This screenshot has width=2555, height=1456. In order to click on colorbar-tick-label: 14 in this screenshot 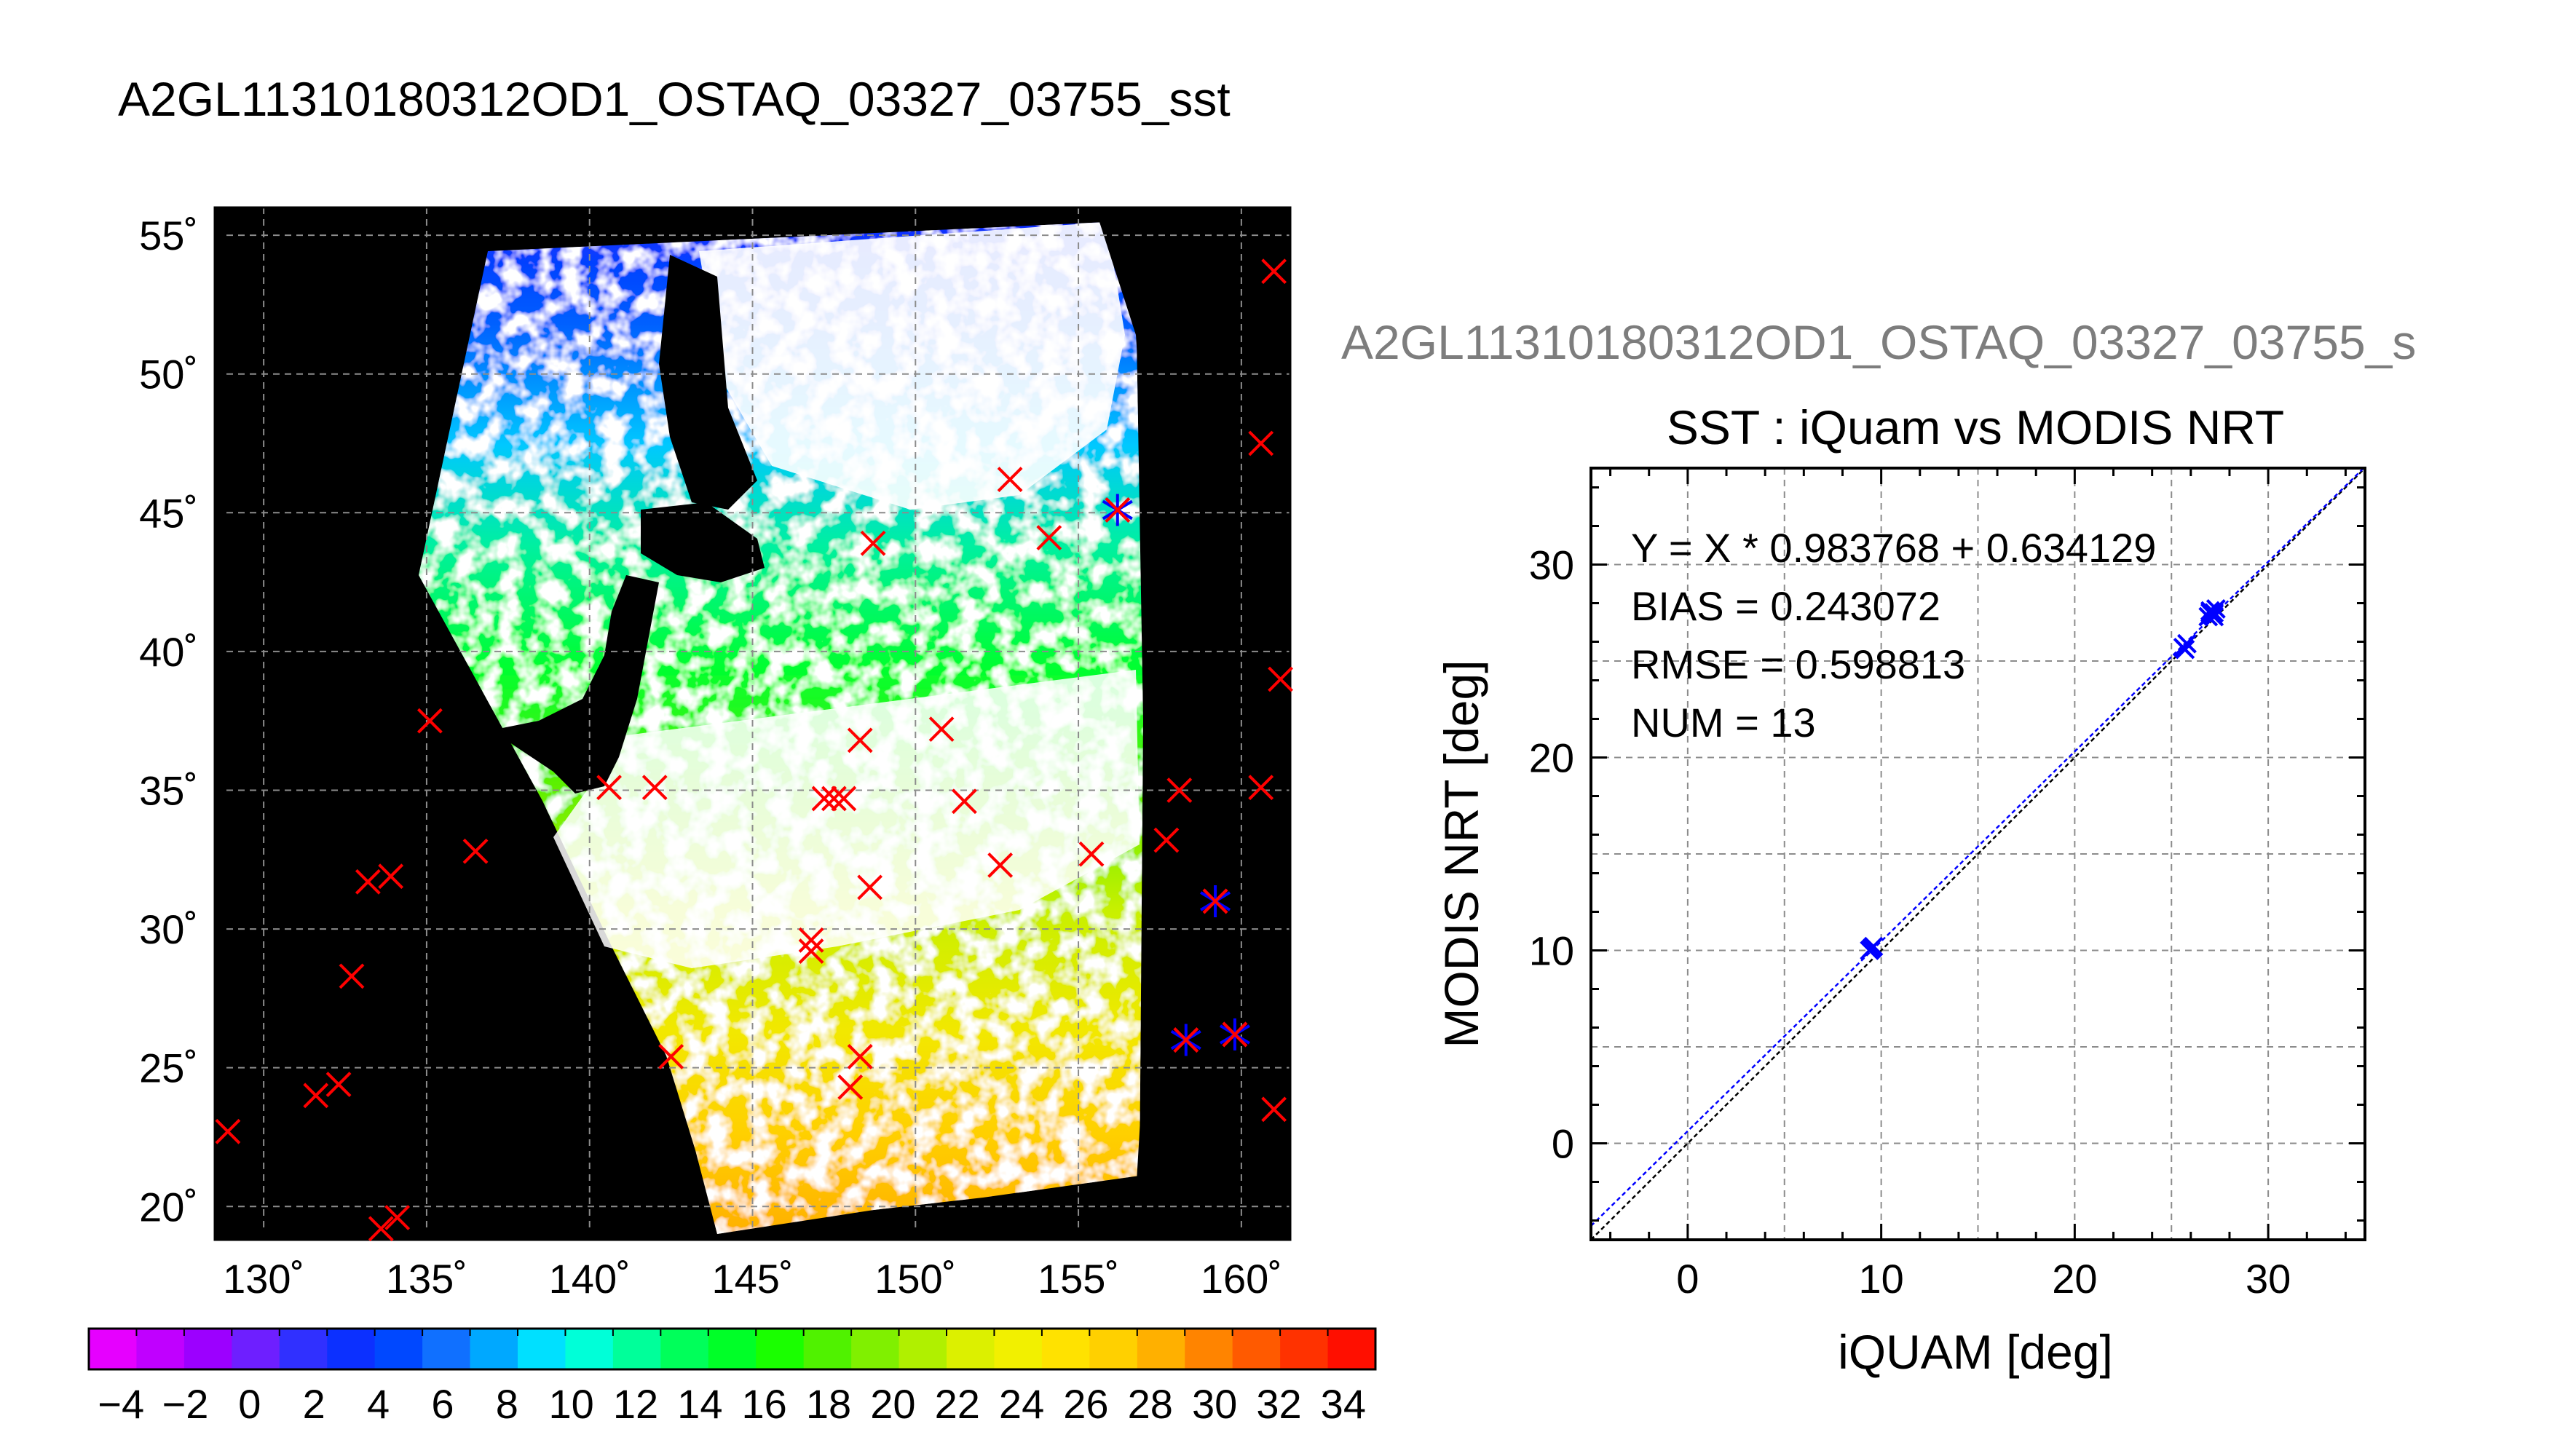, I will do `click(699, 1404)`.